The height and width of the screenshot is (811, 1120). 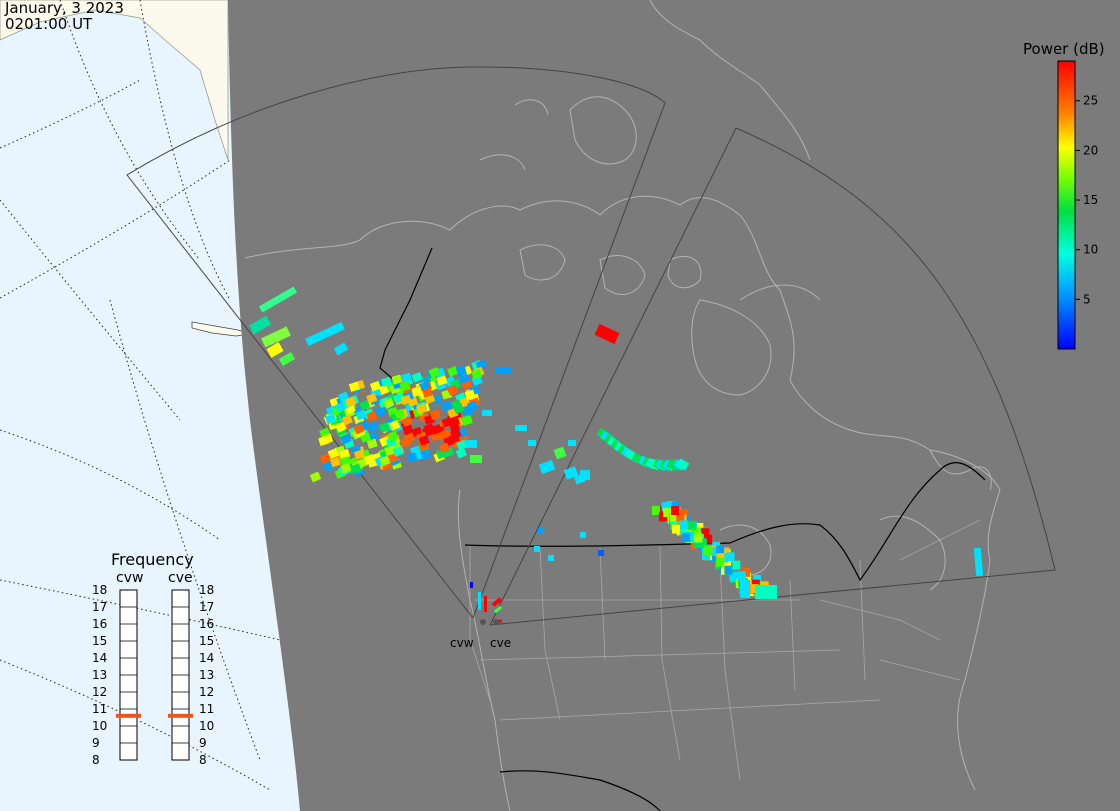 What do you see at coordinates (96, 743) in the screenshot?
I see `frequency-tick-label: 9` at bounding box center [96, 743].